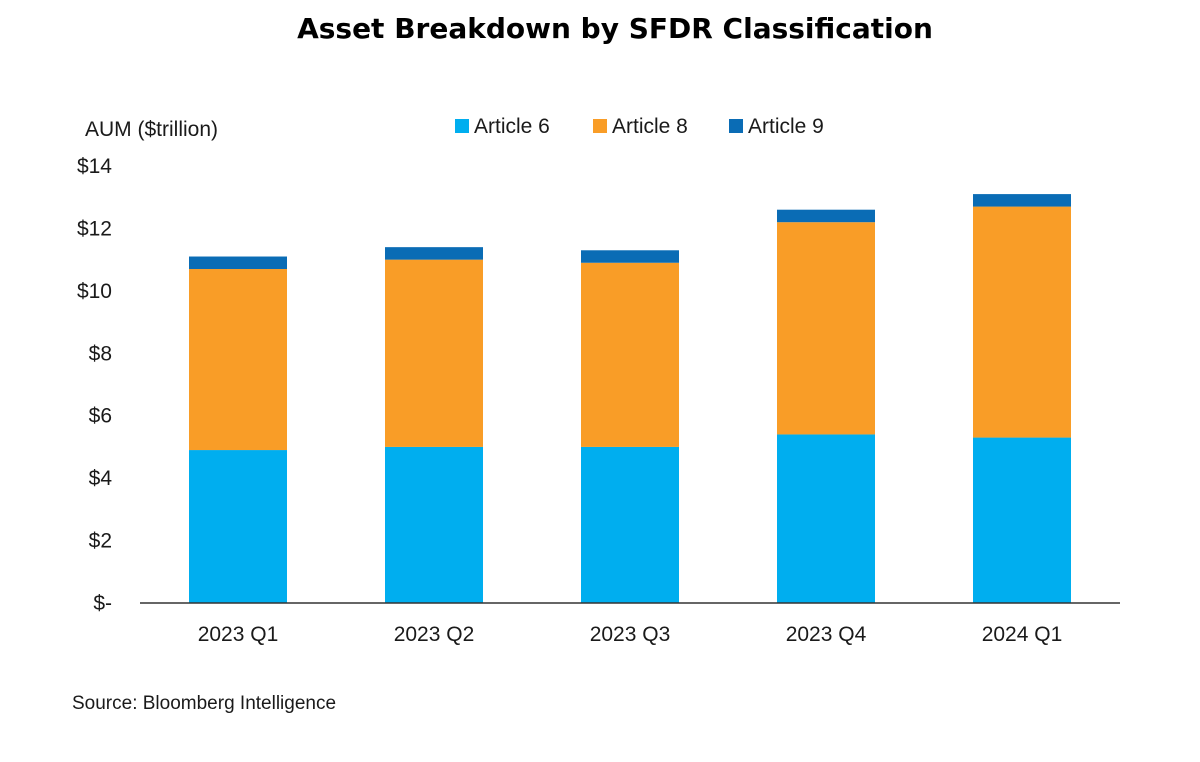 The width and height of the screenshot is (1200, 762). I want to click on bar-article-9-2023-q2, so click(434, 253).